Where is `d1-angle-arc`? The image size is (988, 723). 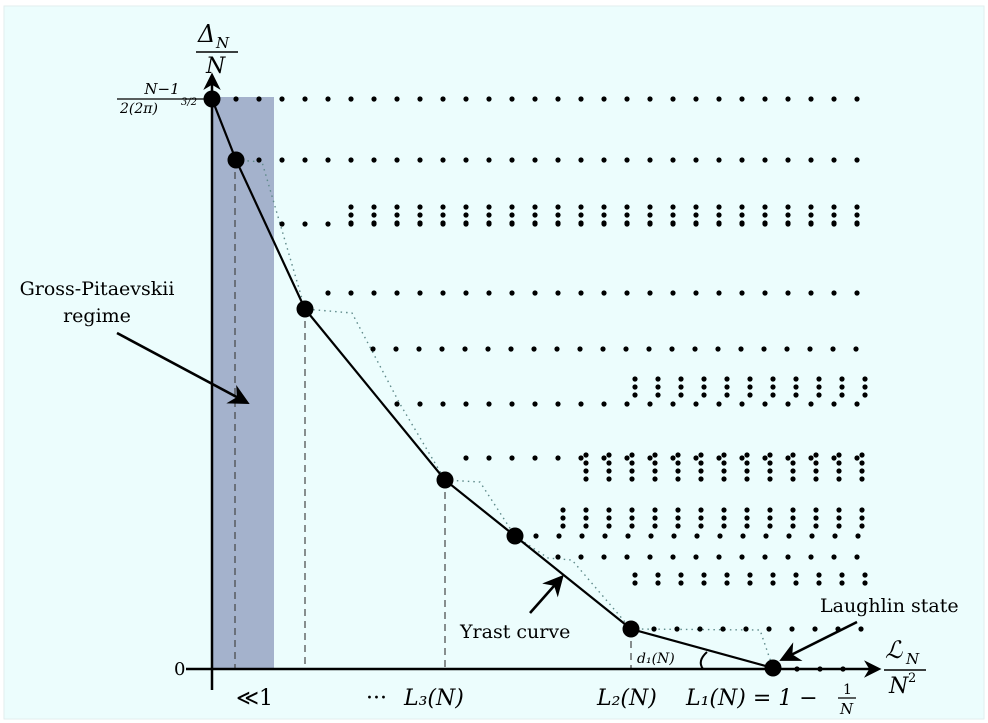 d1-angle-arc is located at coordinates (703, 660).